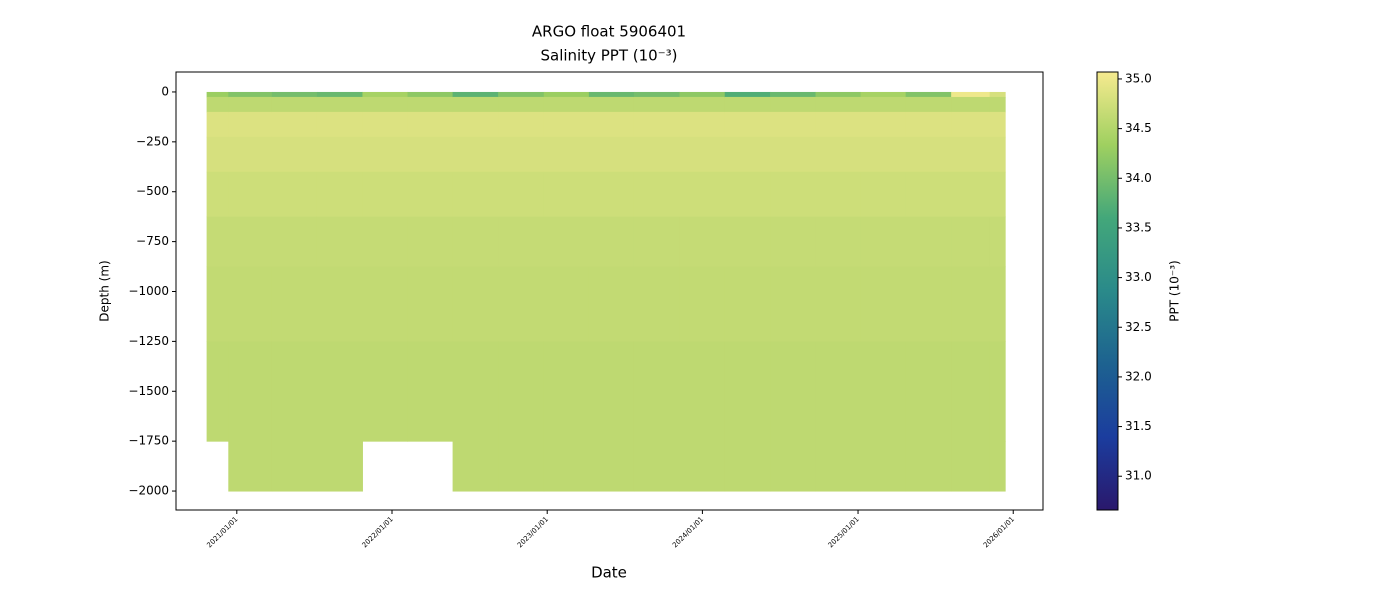 The width and height of the screenshot is (1400, 600). I want to click on x-tick-label: 2024/01/01, so click(688, 532).